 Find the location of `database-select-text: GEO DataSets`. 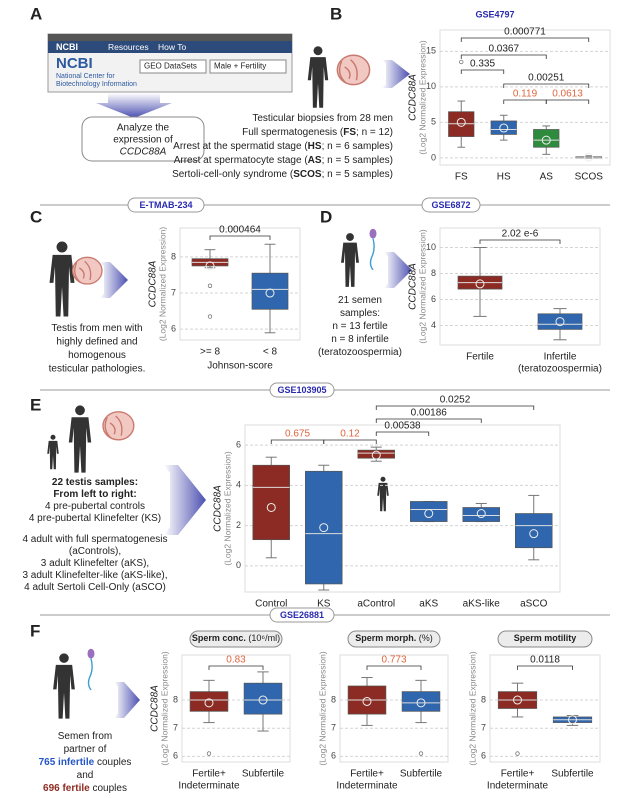

database-select-text: GEO DataSets is located at coordinates (170, 66).